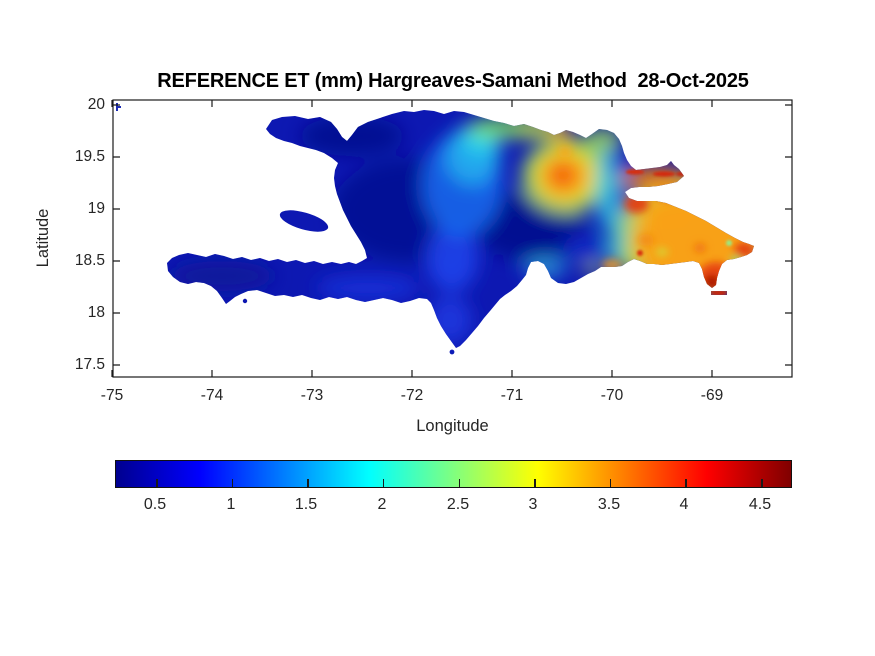 This screenshot has height=656, width=875. I want to click on colorbar-tick-label: 4.5, so click(760, 504).